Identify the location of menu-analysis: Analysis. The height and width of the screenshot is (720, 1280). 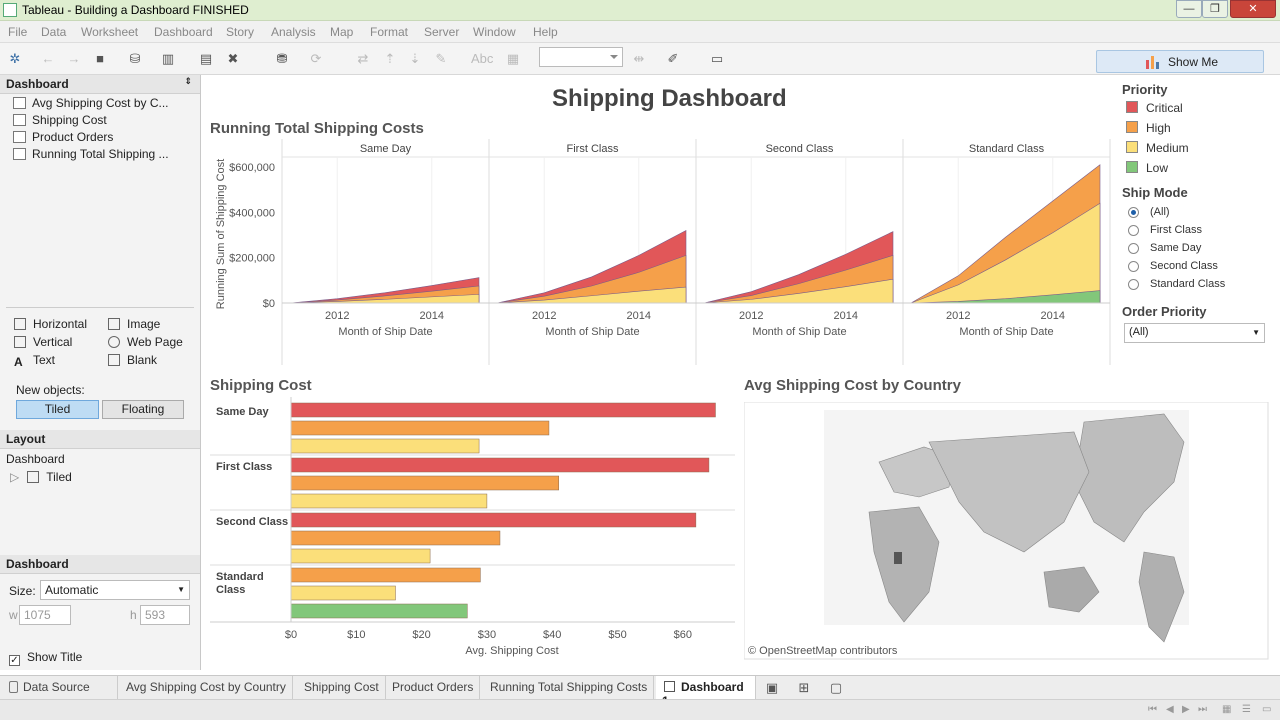
(293, 32).